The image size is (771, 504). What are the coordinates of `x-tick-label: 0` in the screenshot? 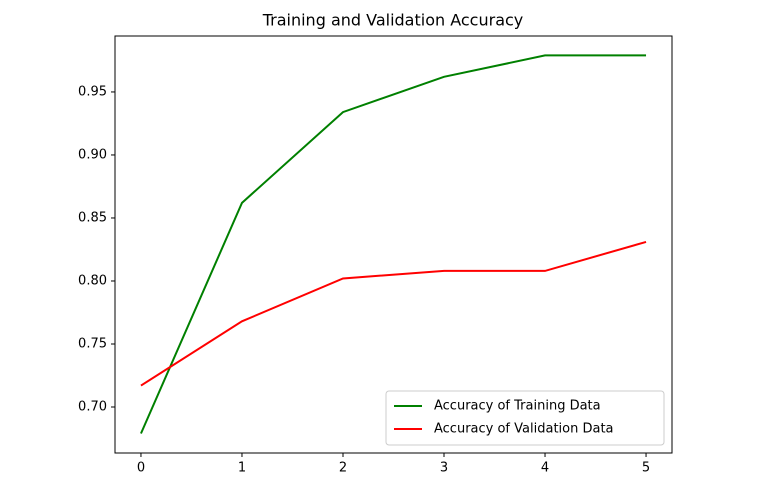 It's located at (141, 468).